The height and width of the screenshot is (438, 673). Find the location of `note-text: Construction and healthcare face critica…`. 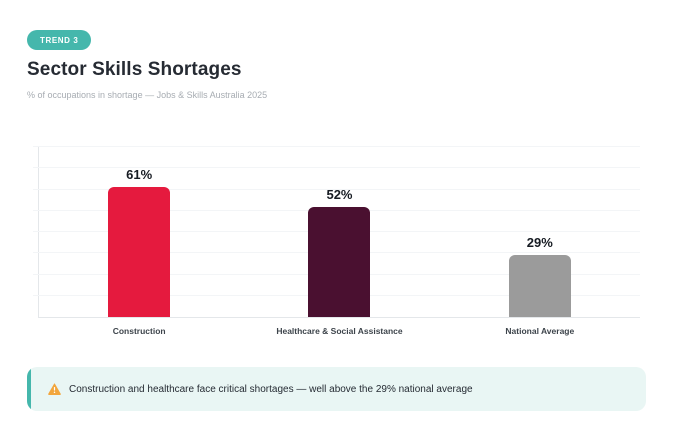

note-text: Construction and healthcare face critica… is located at coordinates (271, 389).